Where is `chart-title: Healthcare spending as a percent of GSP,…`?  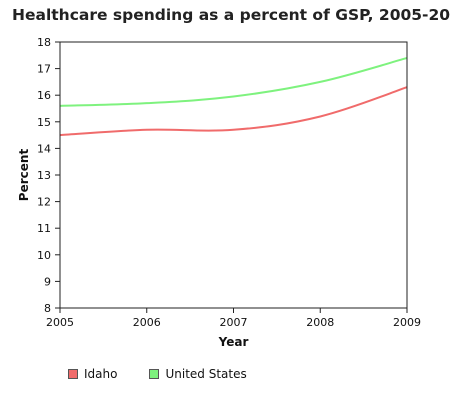 chart-title: Healthcare spending as a percent of GSP,… is located at coordinates (231, 15).